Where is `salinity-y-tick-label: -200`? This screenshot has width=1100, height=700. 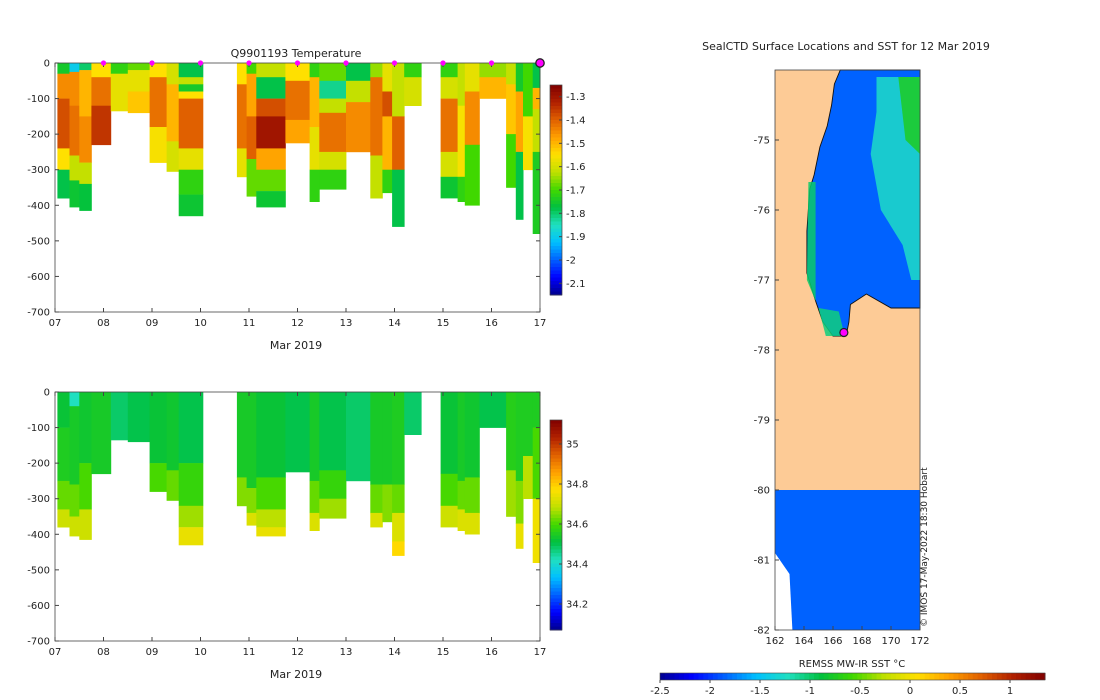 salinity-y-tick-label: -200 is located at coordinates (38, 464).